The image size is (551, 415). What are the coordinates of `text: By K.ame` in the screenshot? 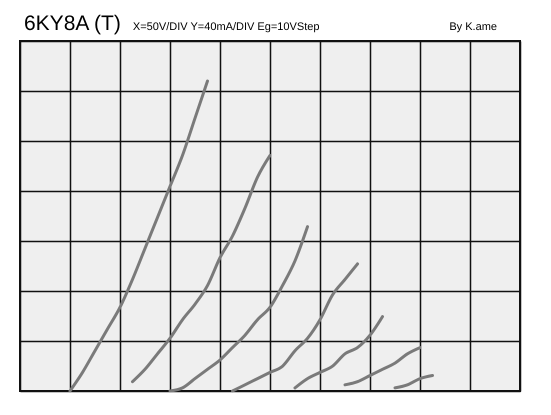 It's located at (473, 27).